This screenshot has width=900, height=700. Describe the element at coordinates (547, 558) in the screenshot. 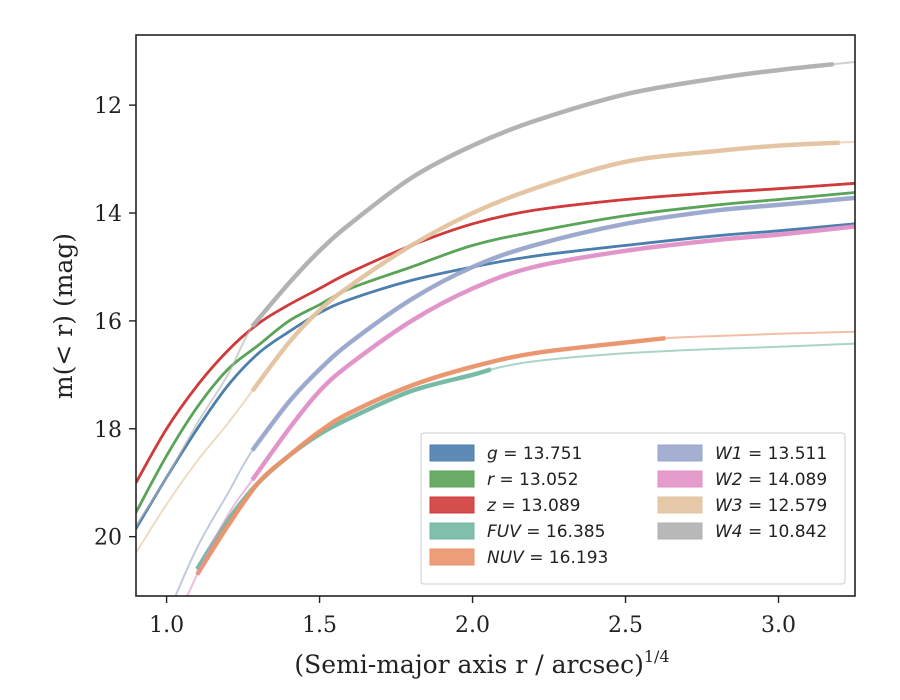

I see `legend-label-nuv: NUV = 16.193` at that location.